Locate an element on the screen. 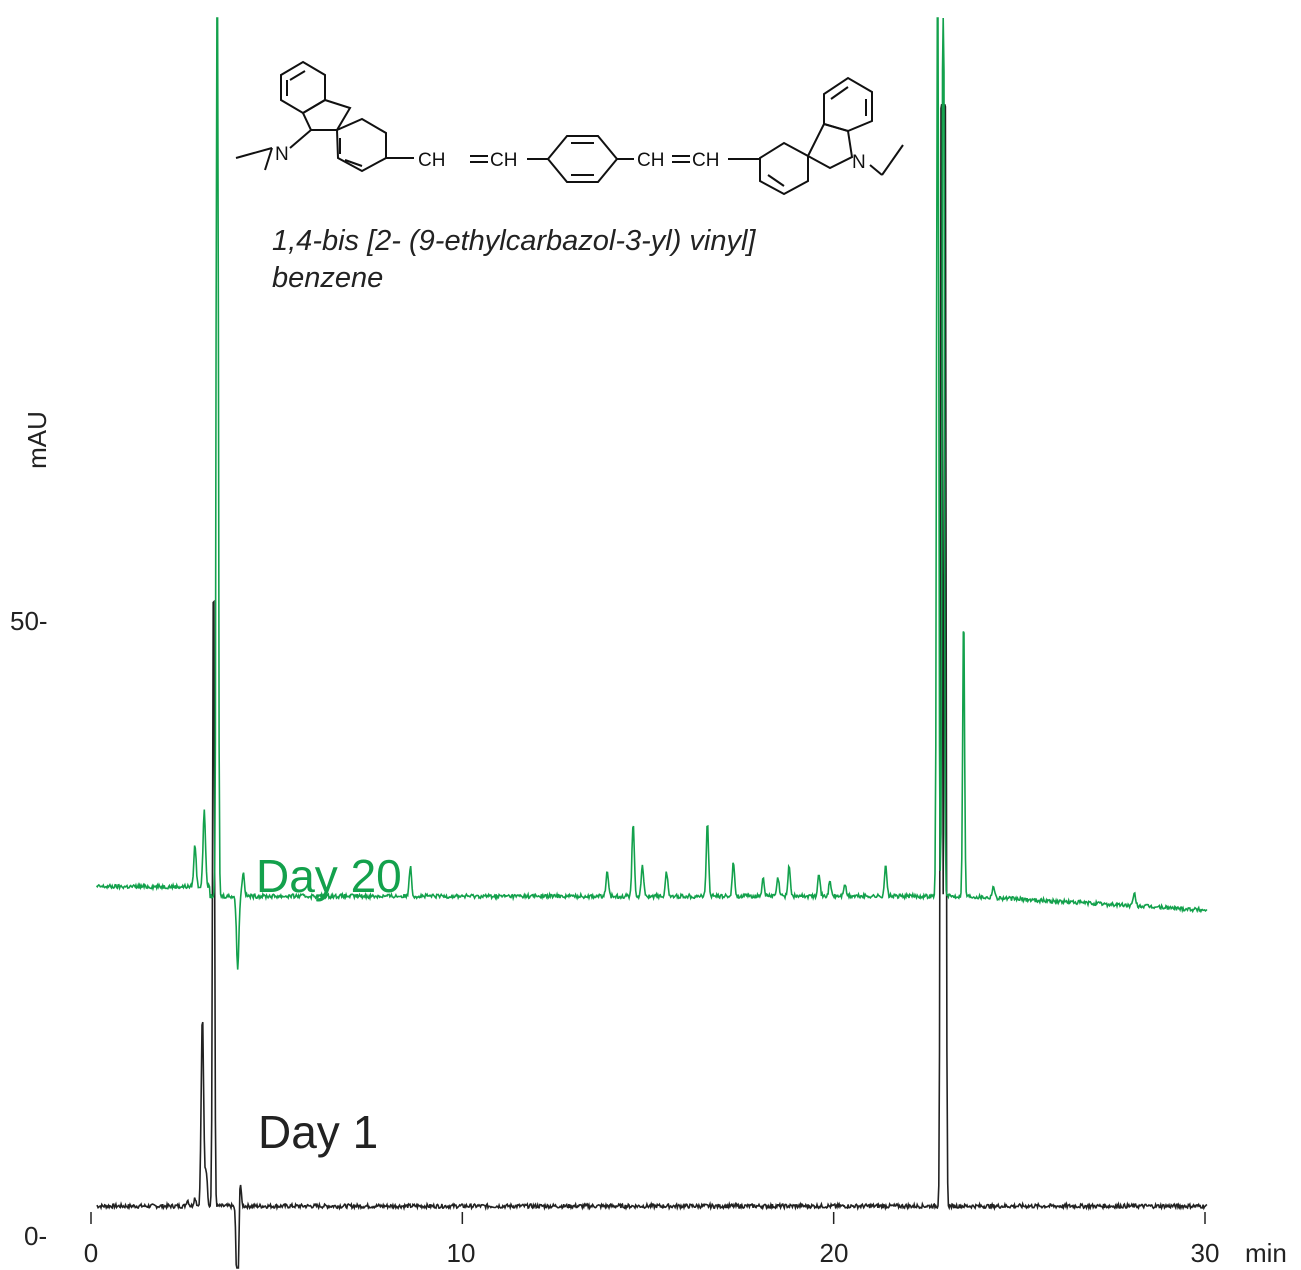  mol-label-ch-4: CH is located at coordinates (705, 160).